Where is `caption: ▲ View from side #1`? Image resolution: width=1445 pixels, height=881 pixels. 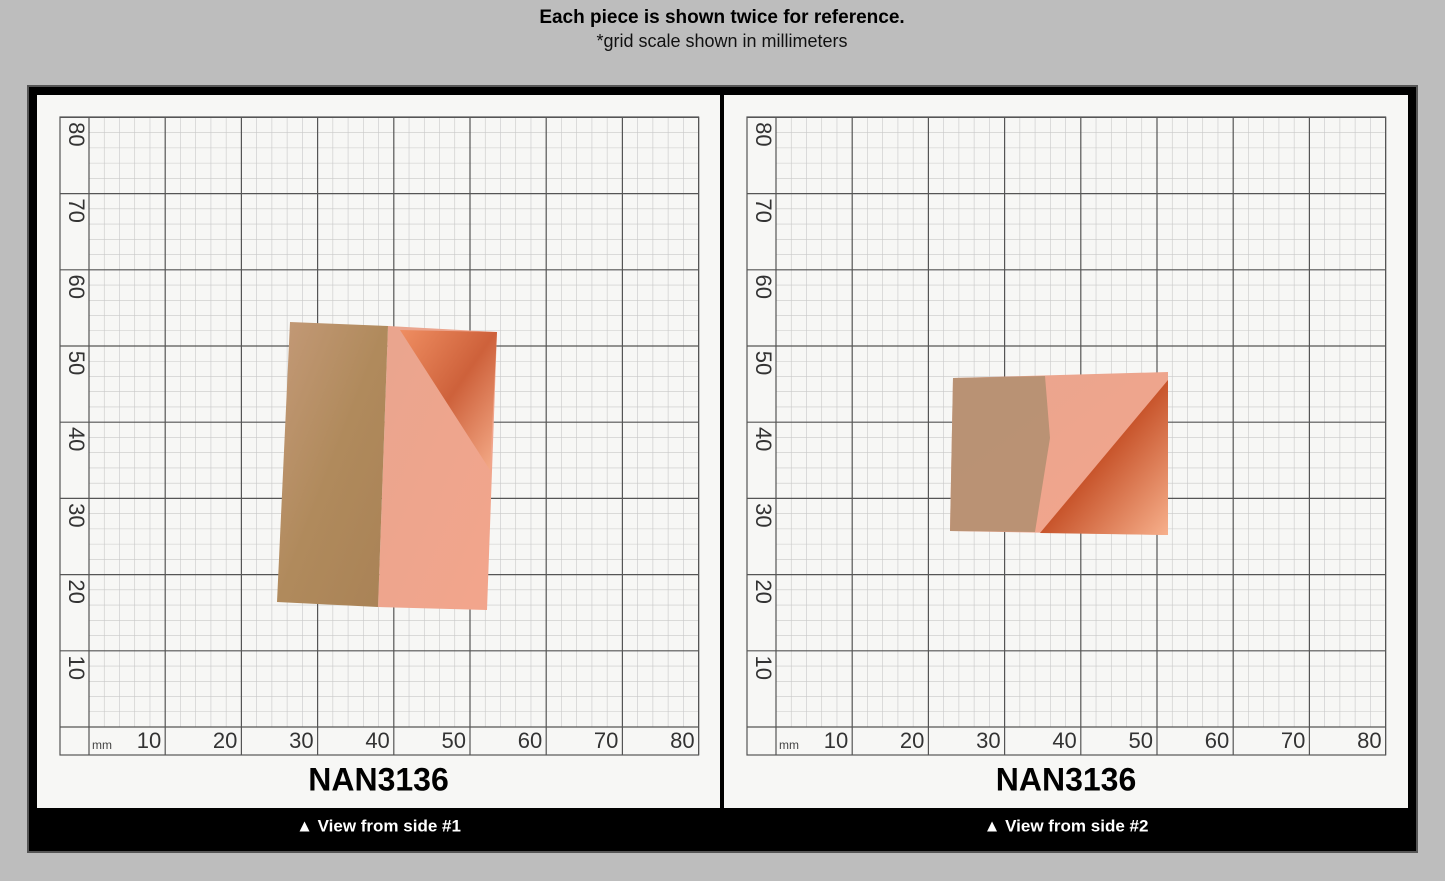
caption: ▲ View from side #1 is located at coordinates (378, 825).